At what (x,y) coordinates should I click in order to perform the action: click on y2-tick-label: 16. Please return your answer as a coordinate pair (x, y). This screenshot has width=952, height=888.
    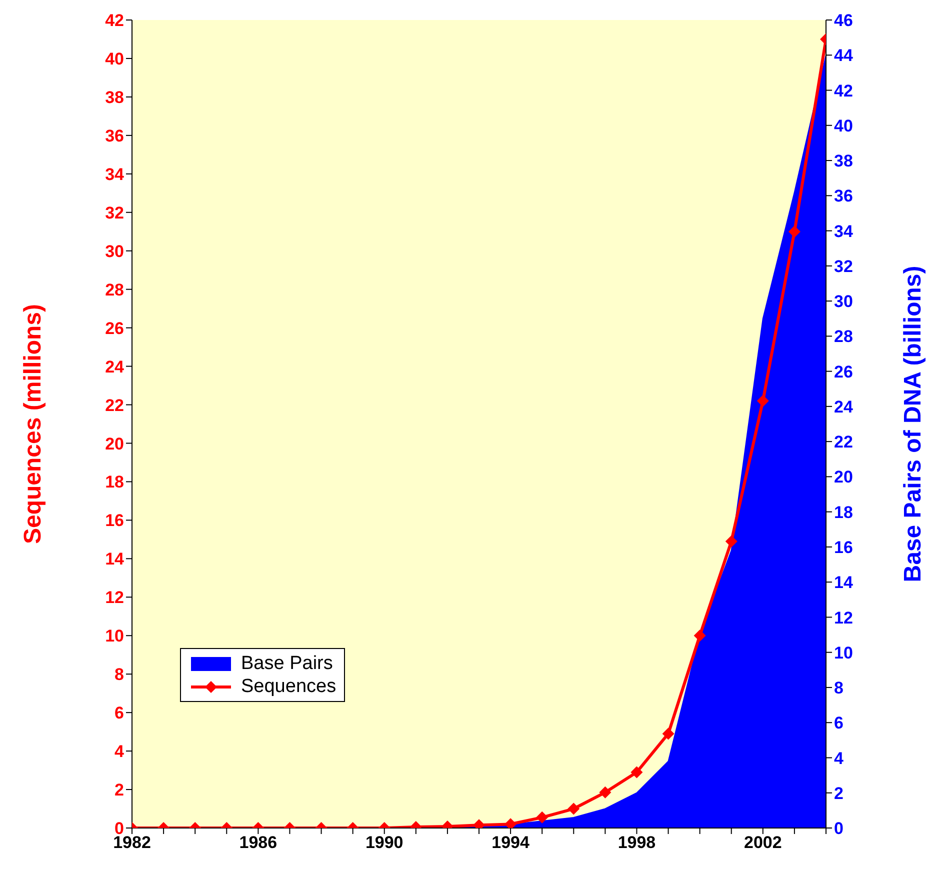
    Looking at the image, I should click on (843, 547).